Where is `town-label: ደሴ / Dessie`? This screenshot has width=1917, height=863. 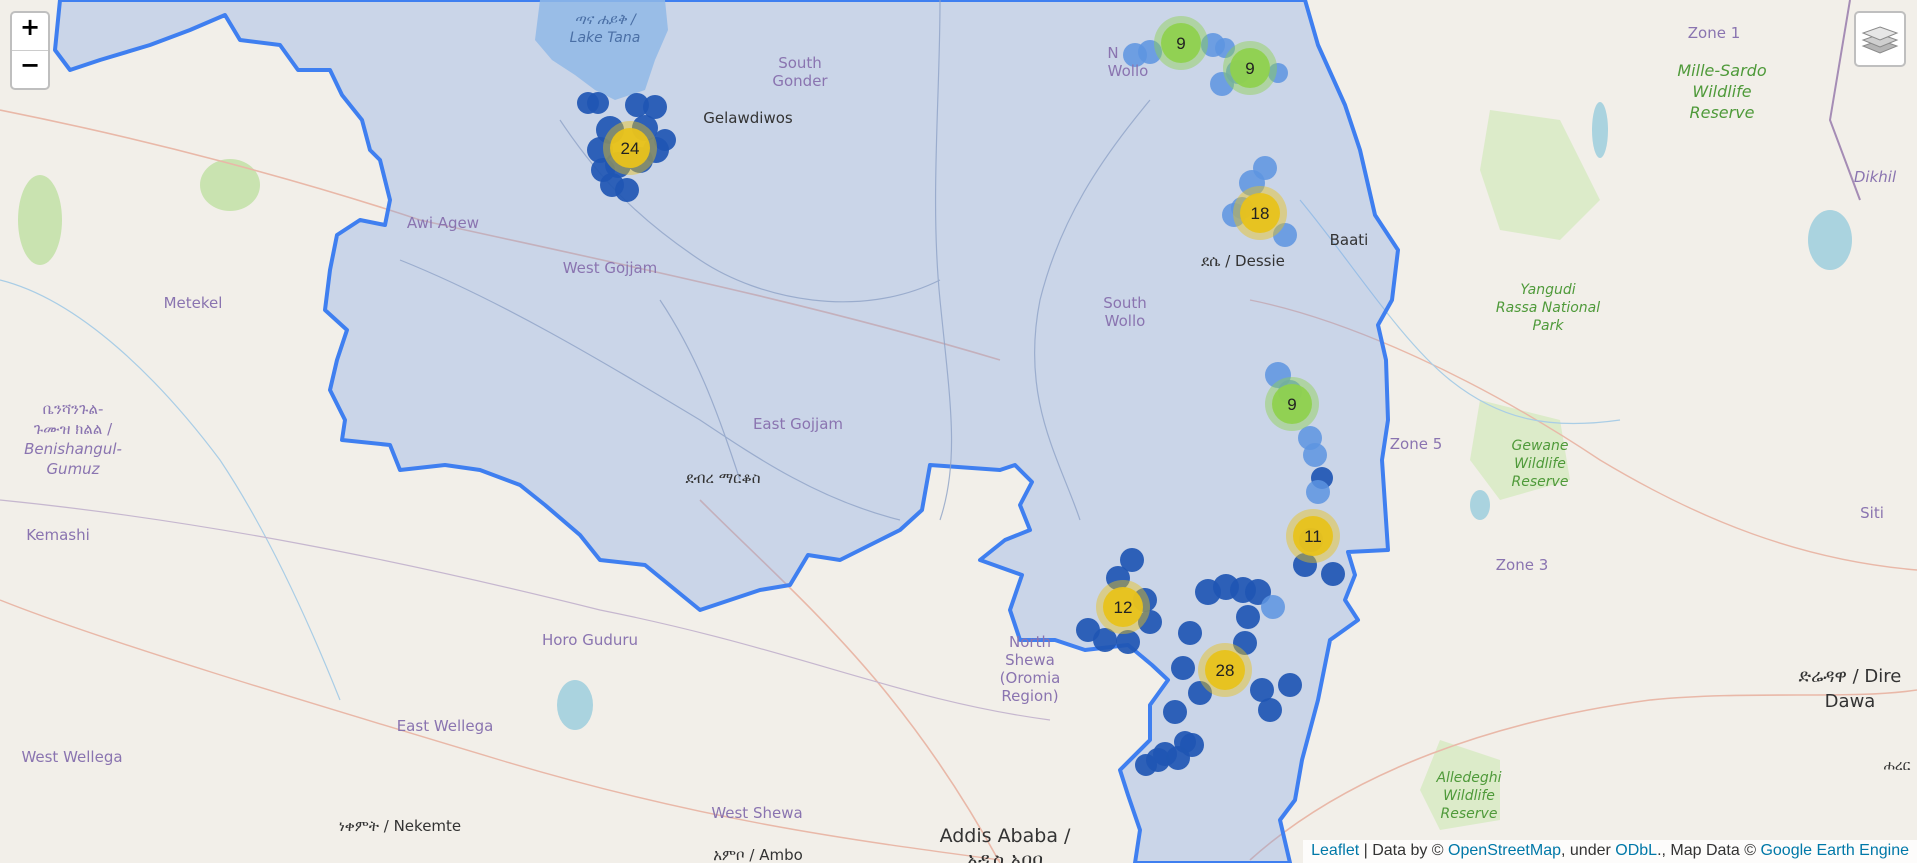 town-label: ደሴ / Dessie is located at coordinates (1243, 261).